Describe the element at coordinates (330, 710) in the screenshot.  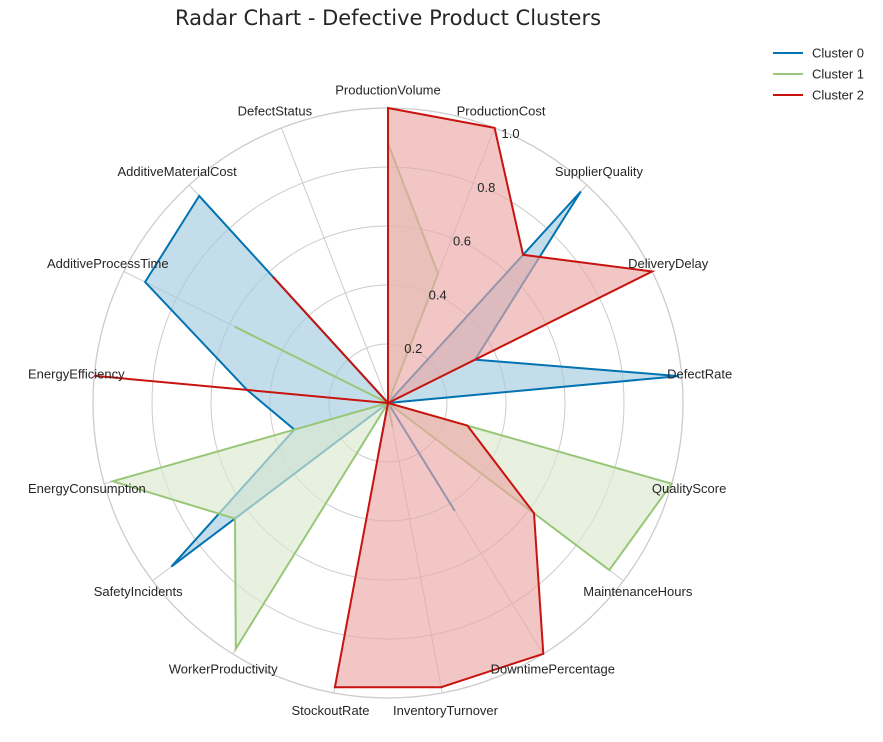
I see `axis-label: StockoutRate` at that location.